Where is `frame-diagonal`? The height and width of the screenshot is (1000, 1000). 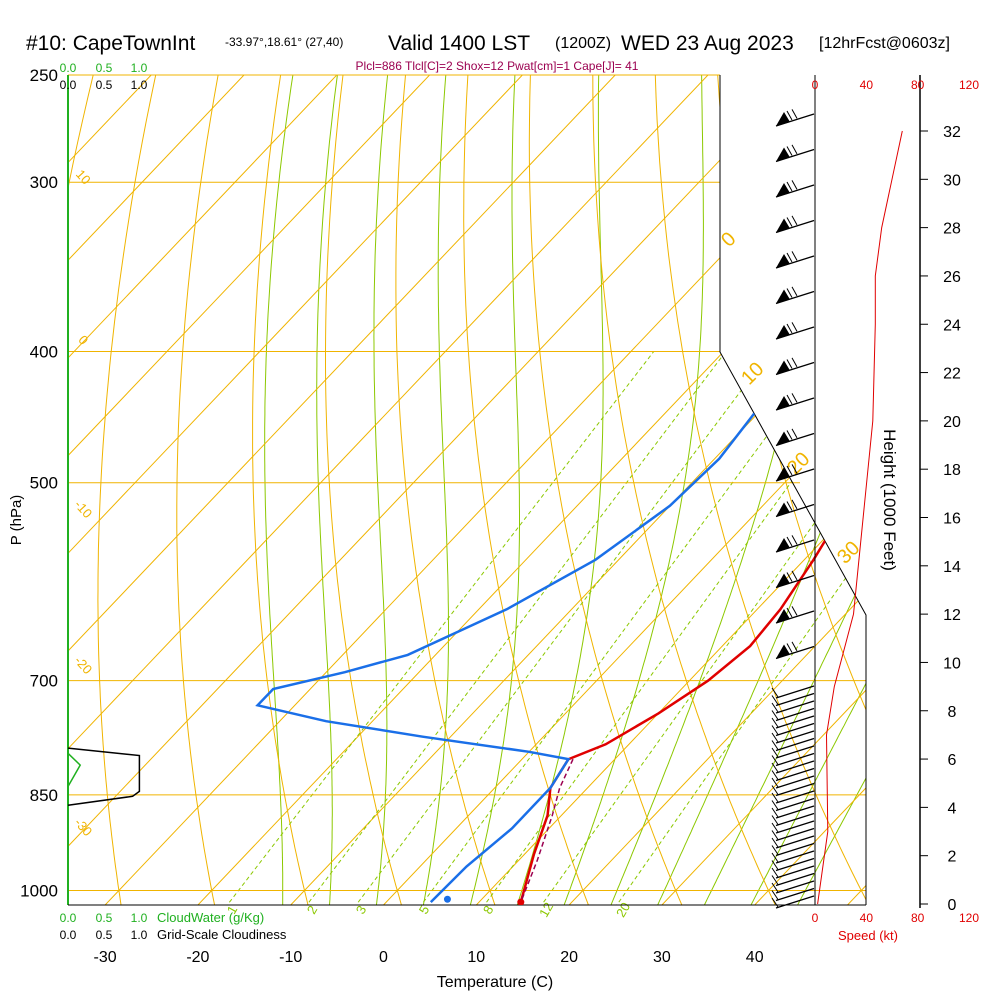 frame-diagonal is located at coordinates (793, 490).